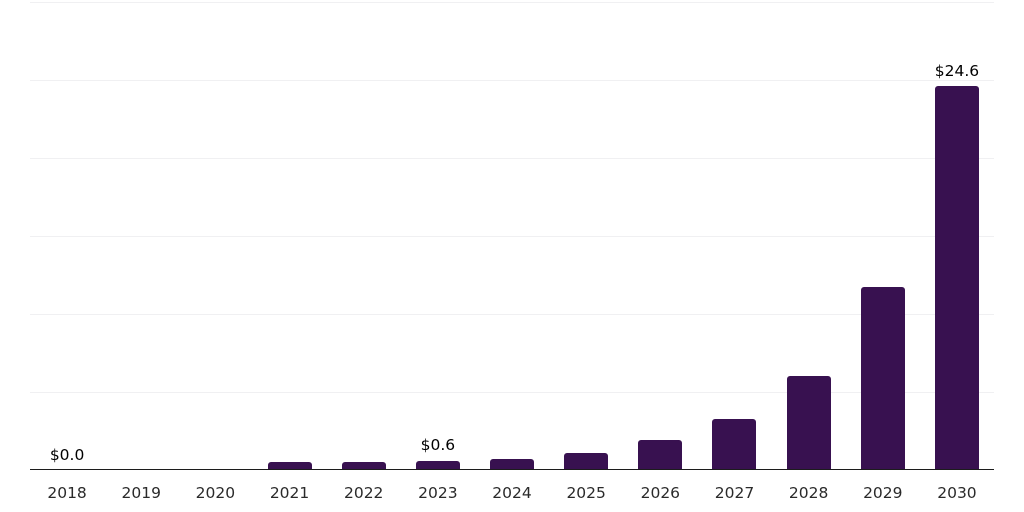 The image size is (1024, 512). What do you see at coordinates (437, 465) in the screenshot?
I see `bar-2023` at bounding box center [437, 465].